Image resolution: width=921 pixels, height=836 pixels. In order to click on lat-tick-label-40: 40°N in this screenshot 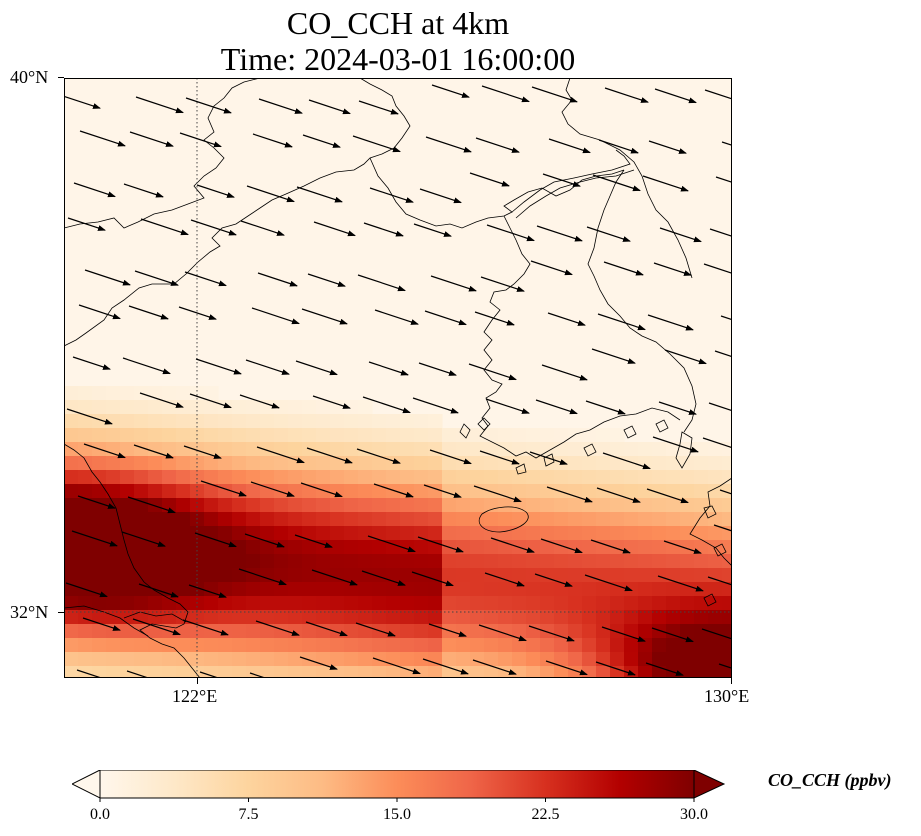, I will do `click(29, 77)`.